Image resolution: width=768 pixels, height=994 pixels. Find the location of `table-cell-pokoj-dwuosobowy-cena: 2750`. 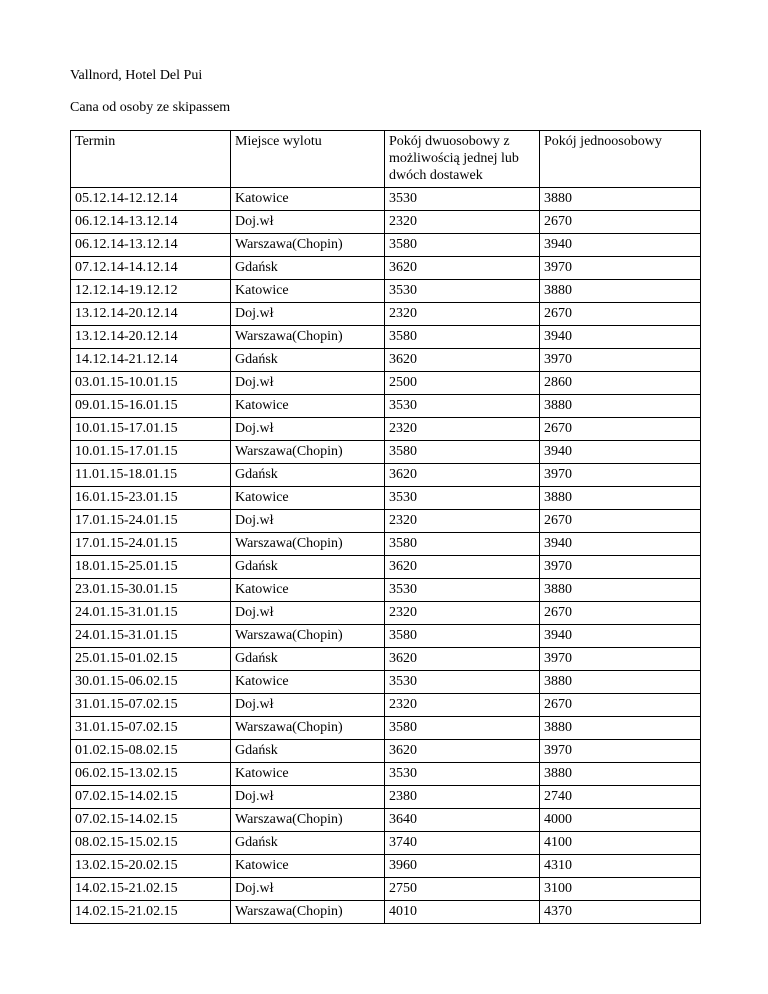

table-cell-pokoj-dwuosobowy-cena: 2750 is located at coordinates (462, 889).